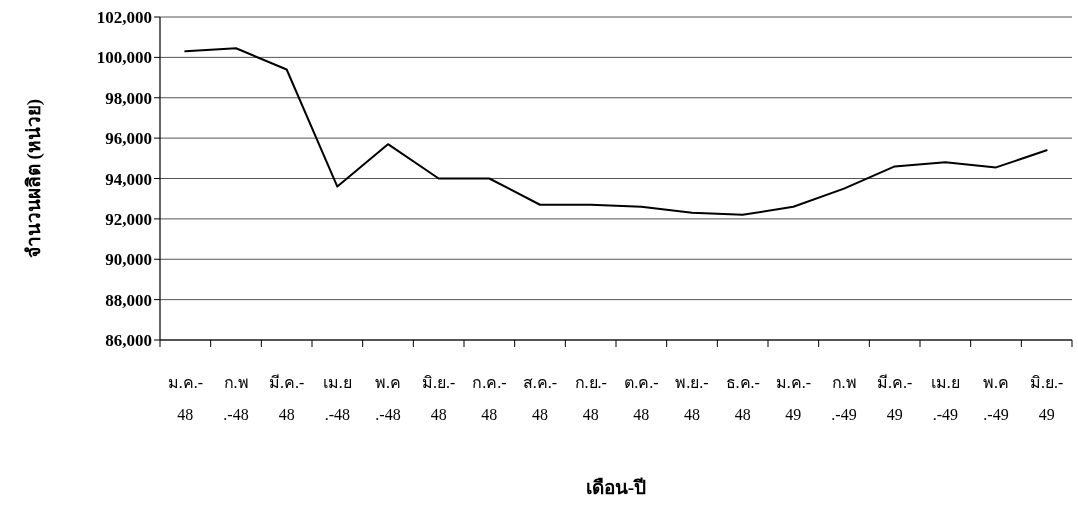 The height and width of the screenshot is (520, 1078). I want to click on x-tick-label: พ.ค .-48, so click(388, 398).